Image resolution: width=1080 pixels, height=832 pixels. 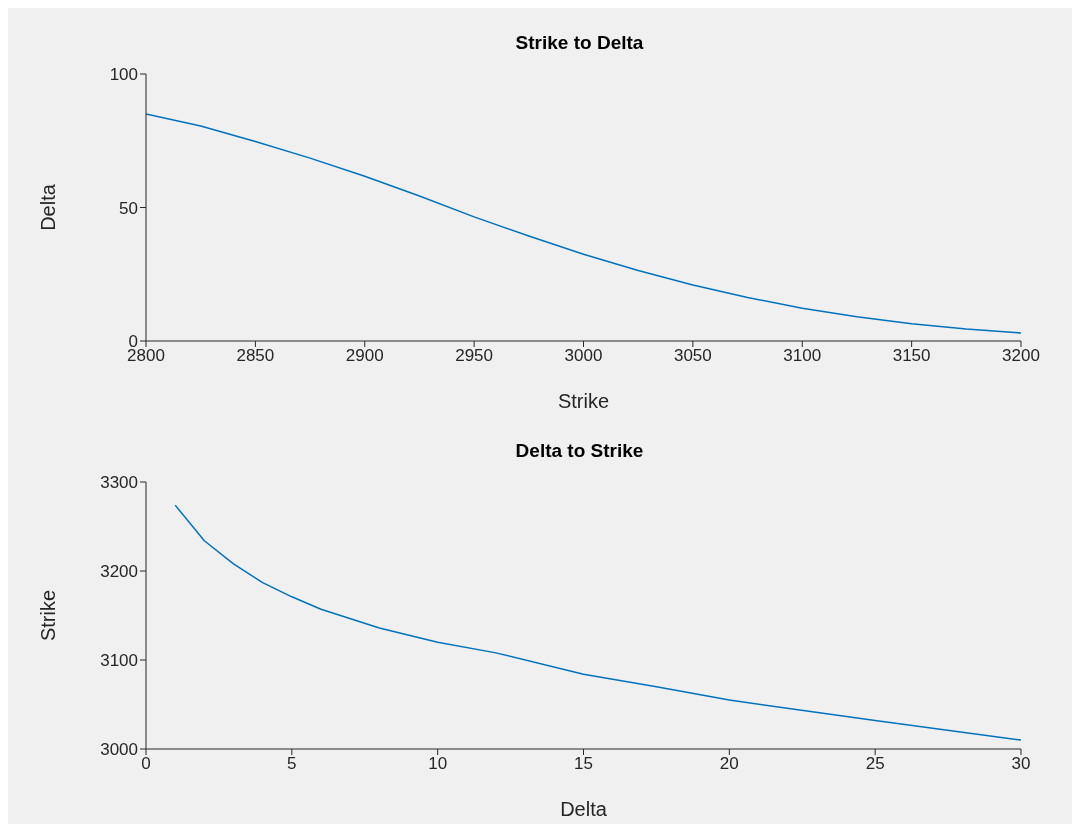 I want to click on y-axis-title: Delta, so click(x=48, y=207).